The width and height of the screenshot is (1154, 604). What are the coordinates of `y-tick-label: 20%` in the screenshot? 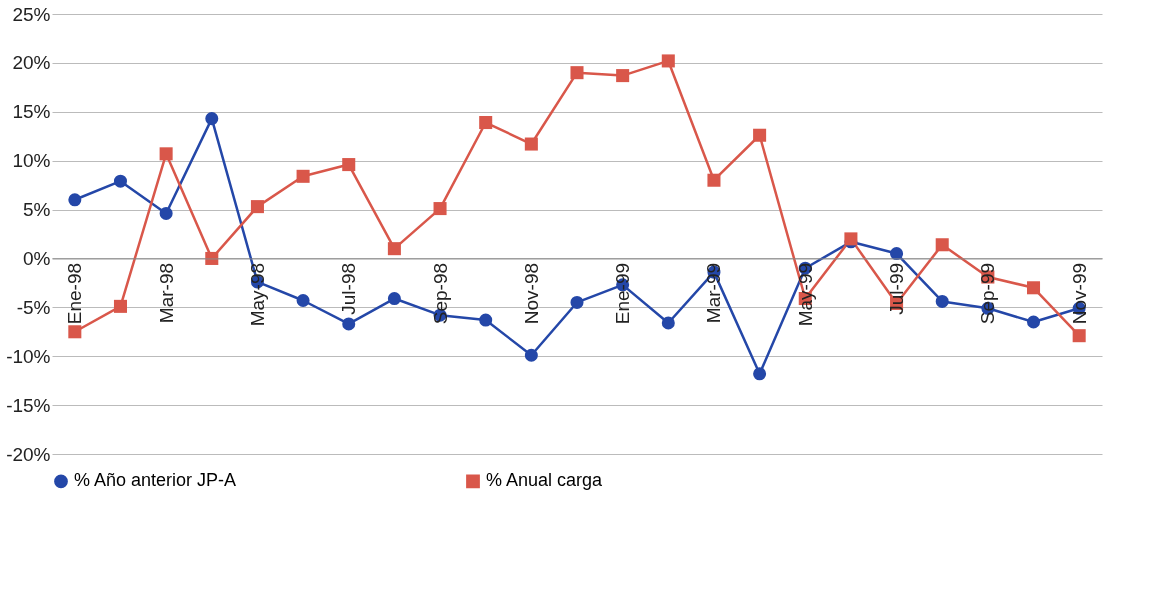 It's located at (31, 63).